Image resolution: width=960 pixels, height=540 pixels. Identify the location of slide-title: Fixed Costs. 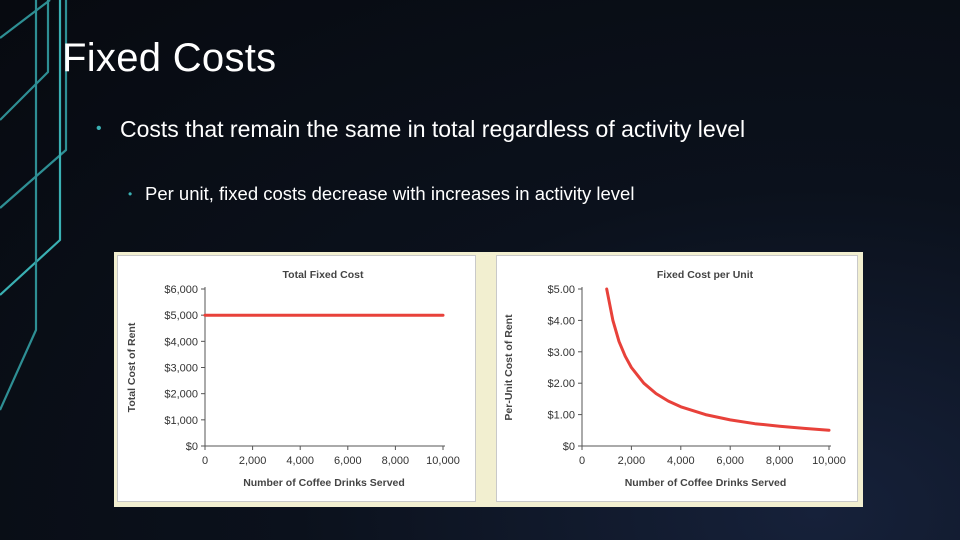
(169, 58).